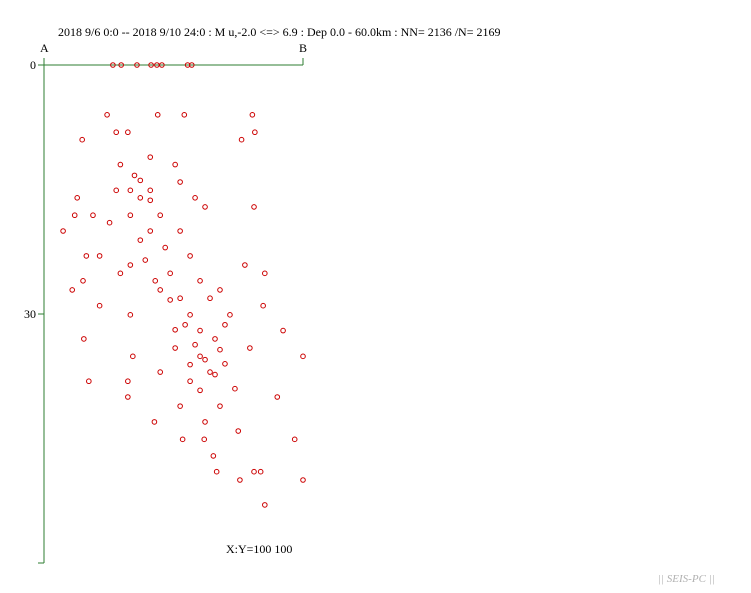  Describe the element at coordinates (686, 579) in the screenshot. I see `watermark: || SEIS-PC ||` at that location.